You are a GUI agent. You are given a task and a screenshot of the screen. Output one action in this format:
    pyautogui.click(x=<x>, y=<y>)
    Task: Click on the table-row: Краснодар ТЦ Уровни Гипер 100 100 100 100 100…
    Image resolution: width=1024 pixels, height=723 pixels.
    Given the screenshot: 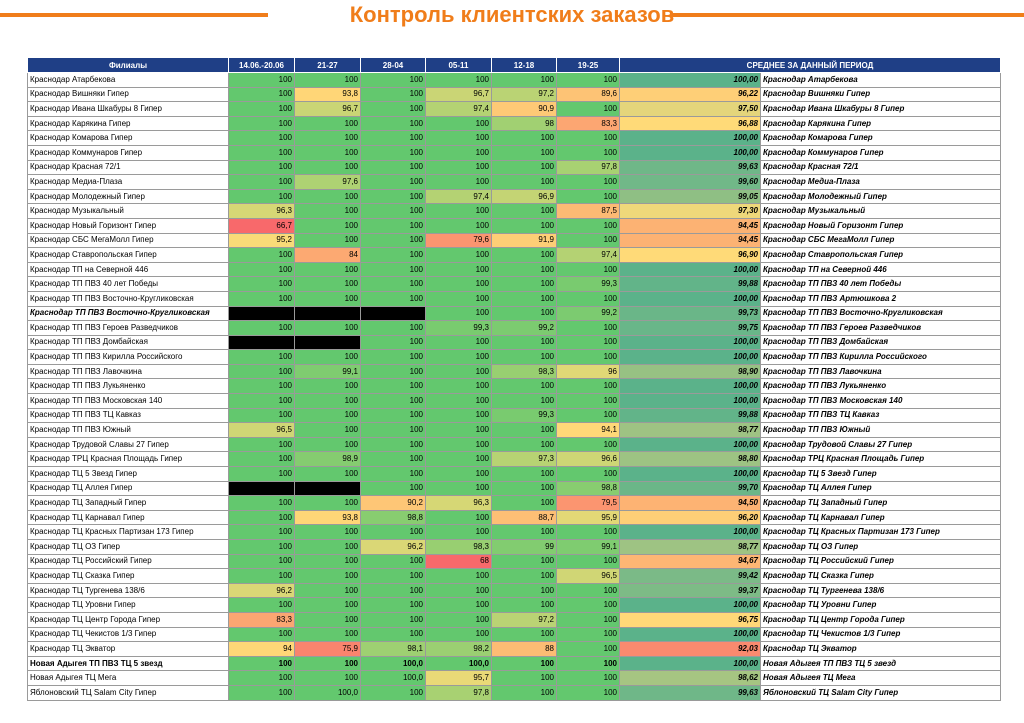 What is the action you would take?
    pyautogui.click(x=514, y=605)
    